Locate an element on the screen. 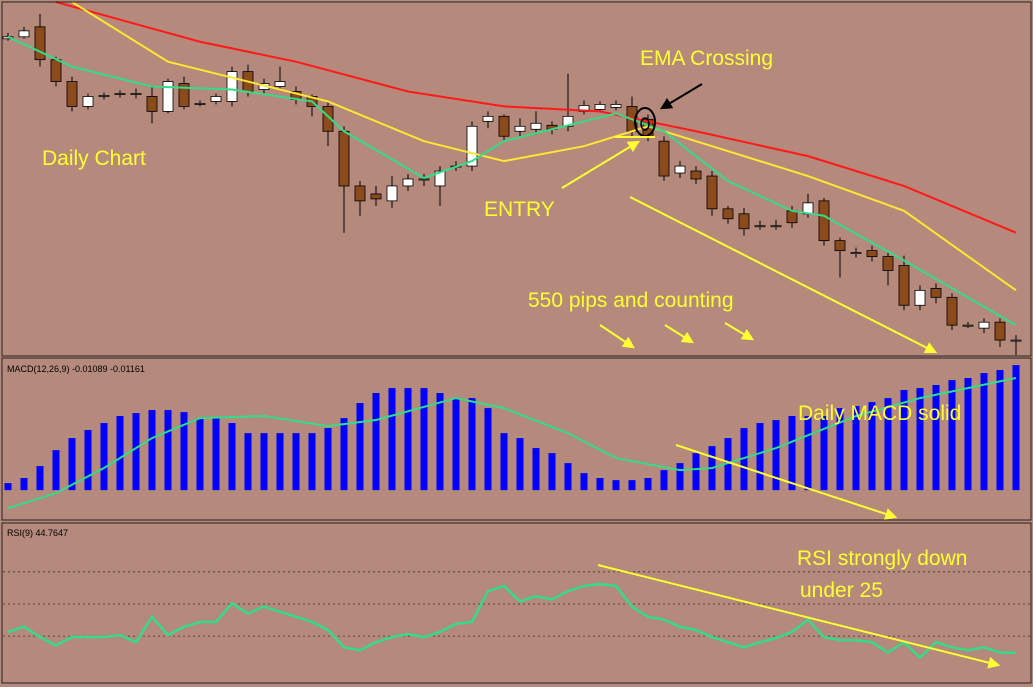 The image size is (1033, 687). rsi-line is located at coordinates (512, 621).